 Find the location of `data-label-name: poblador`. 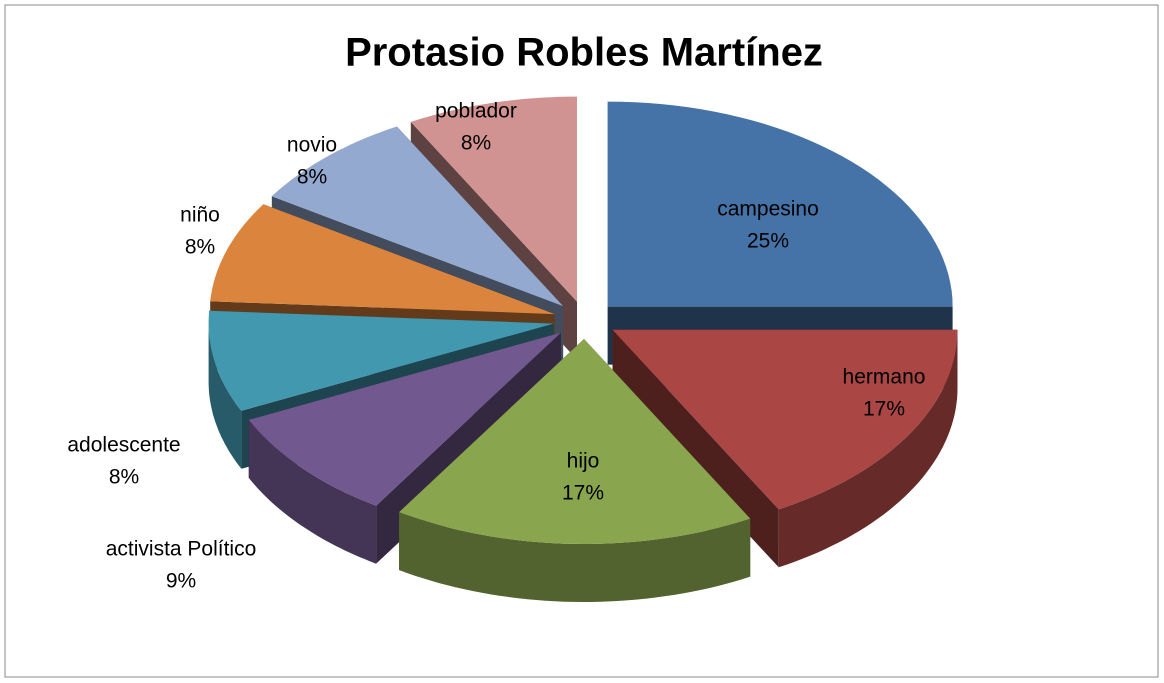

data-label-name: poblador is located at coordinates (476, 111).